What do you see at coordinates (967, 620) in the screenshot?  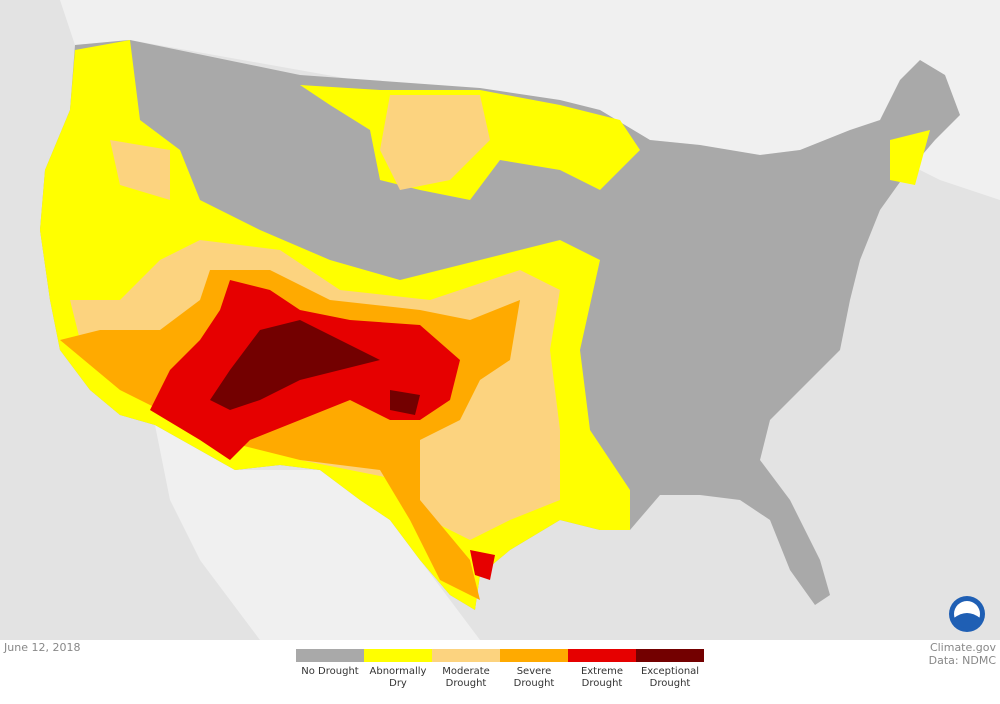 I see `noaa-logo-wave` at bounding box center [967, 620].